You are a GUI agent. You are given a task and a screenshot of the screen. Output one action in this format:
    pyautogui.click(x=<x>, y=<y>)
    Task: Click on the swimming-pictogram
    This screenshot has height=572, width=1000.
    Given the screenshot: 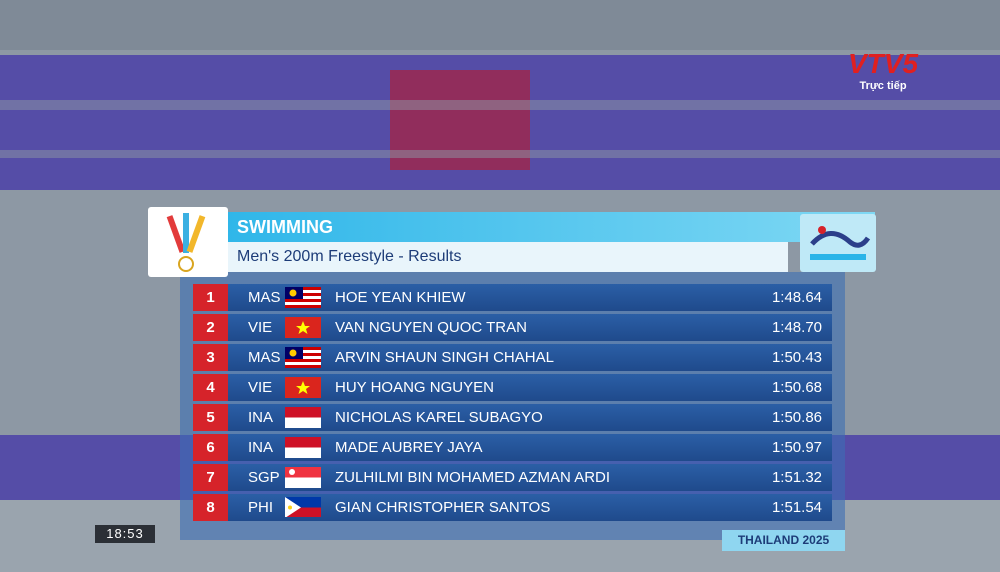 What is the action you would take?
    pyautogui.click(x=838, y=243)
    